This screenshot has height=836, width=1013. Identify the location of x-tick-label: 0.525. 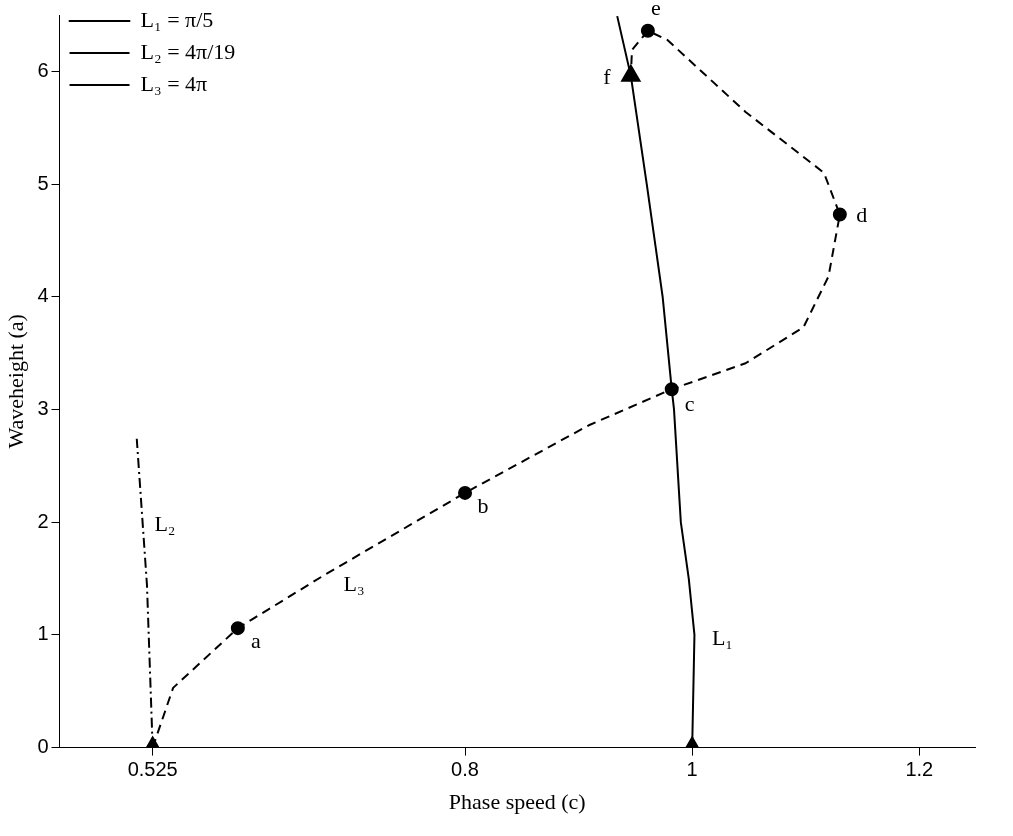
(152, 769).